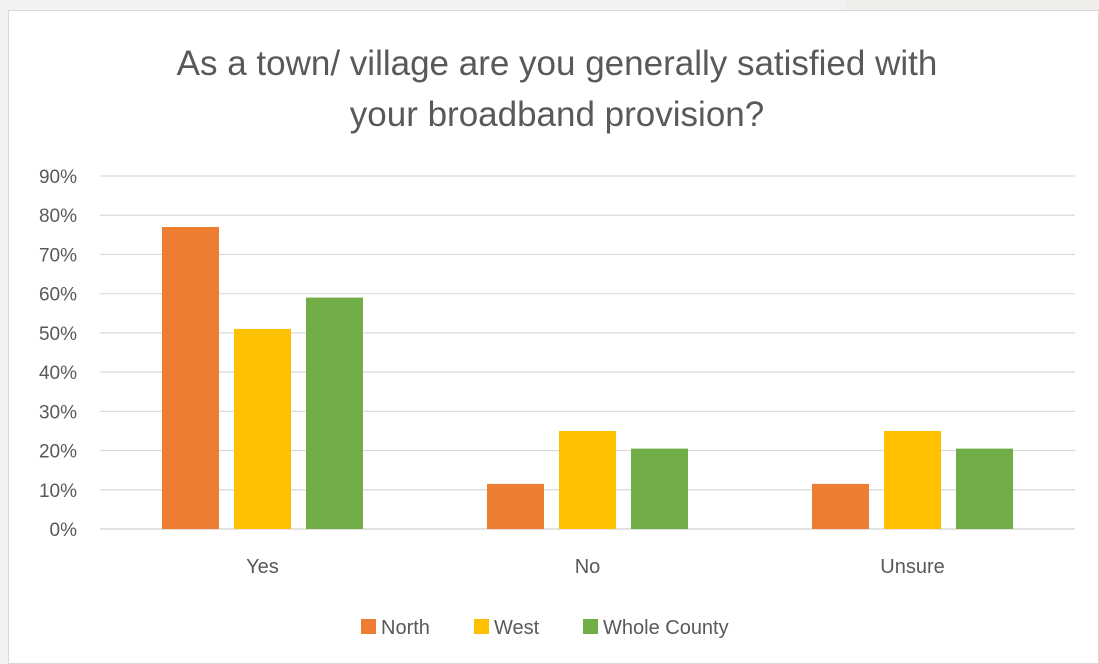  What do you see at coordinates (58, 334) in the screenshot?
I see `y-tick-label: 50%` at bounding box center [58, 334].